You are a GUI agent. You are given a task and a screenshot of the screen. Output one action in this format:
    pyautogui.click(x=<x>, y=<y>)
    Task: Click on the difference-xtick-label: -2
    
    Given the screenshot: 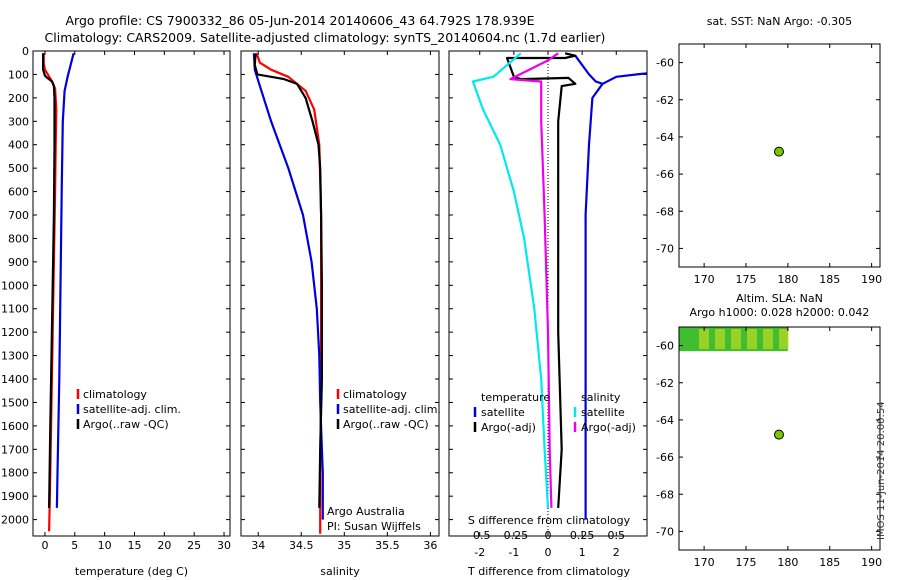 What is the action you would take?
    pyautogui.click(x=479, y=552)
    